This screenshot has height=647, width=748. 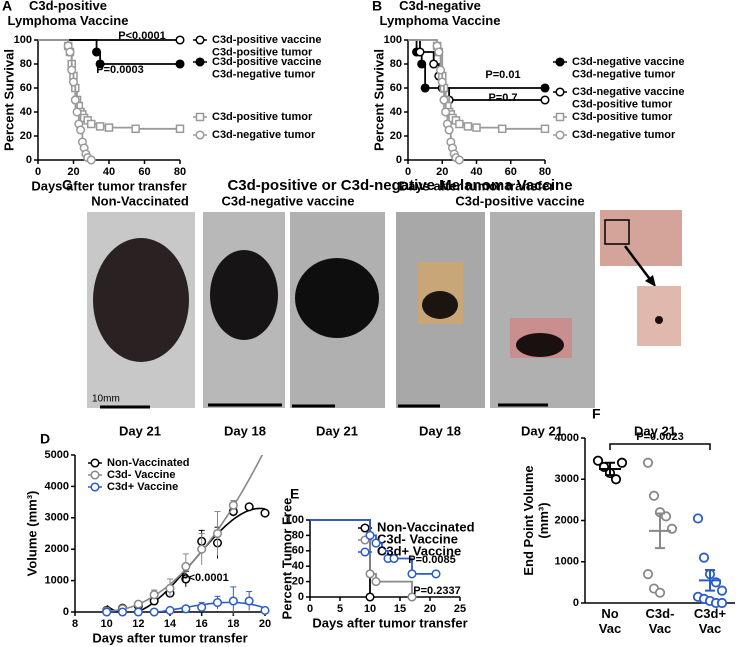 I want to click on text-line: C3d-negative vaccine, so click(x=628, y=92).